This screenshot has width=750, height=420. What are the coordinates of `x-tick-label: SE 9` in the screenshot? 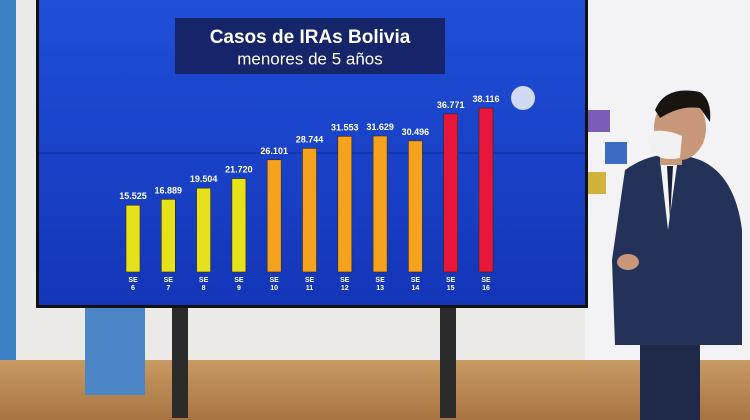 It's located at (239, 284).